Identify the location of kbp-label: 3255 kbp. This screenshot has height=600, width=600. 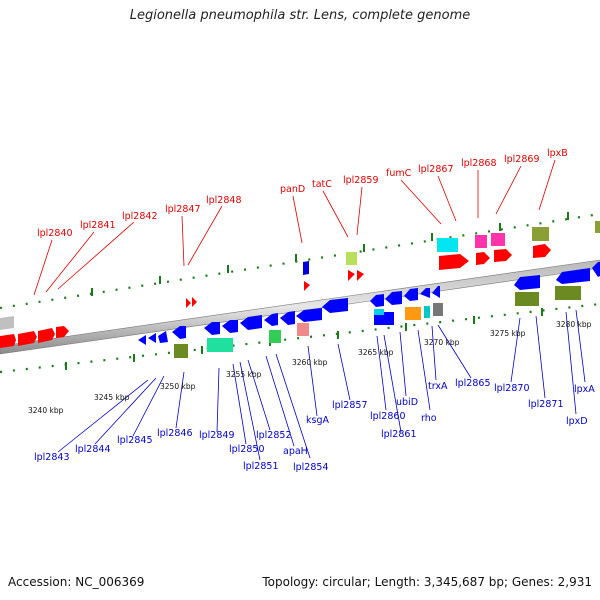
(244, 374).